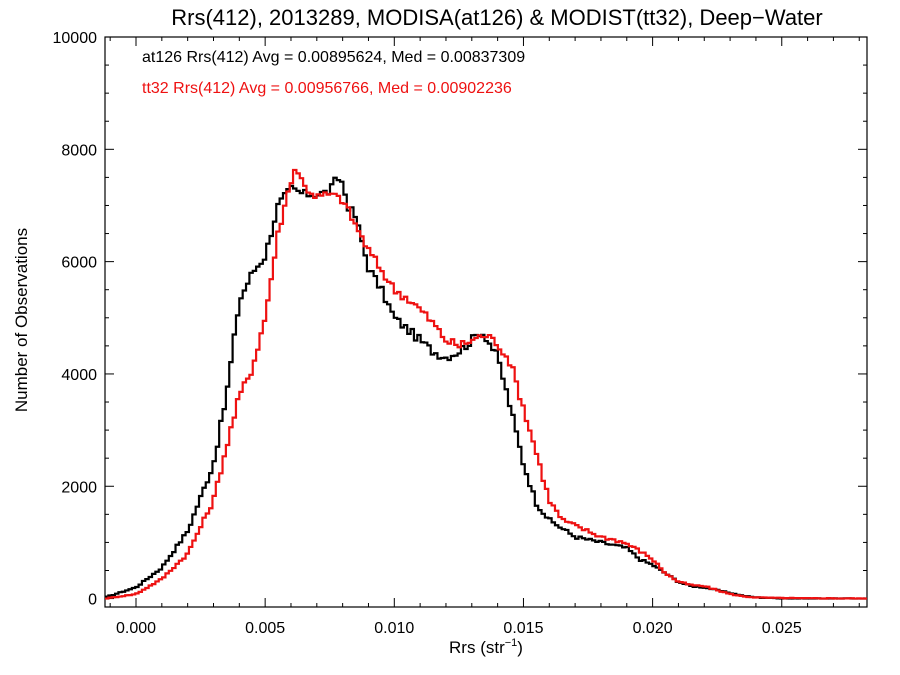  Describe the element at coordinates (79, 150) in the screenshot. I see `y-tick-label: 8000` at that location.